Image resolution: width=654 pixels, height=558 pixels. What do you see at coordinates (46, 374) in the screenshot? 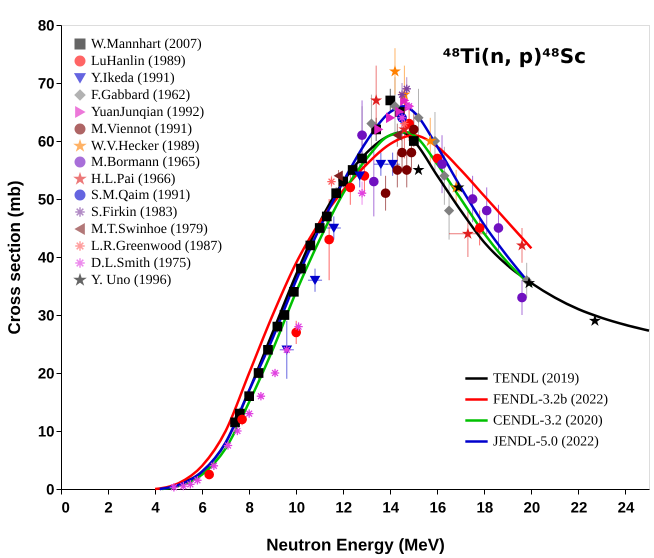
I see `y-tick-label: 20` at bounding box center [46, 374].